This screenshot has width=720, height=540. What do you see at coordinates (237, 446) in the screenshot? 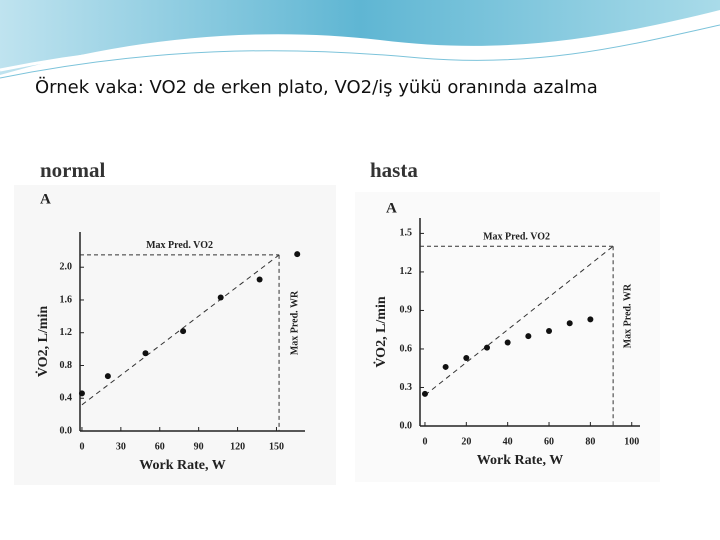
I see `x-tick-label: 120` at bounding box center [237, 446].